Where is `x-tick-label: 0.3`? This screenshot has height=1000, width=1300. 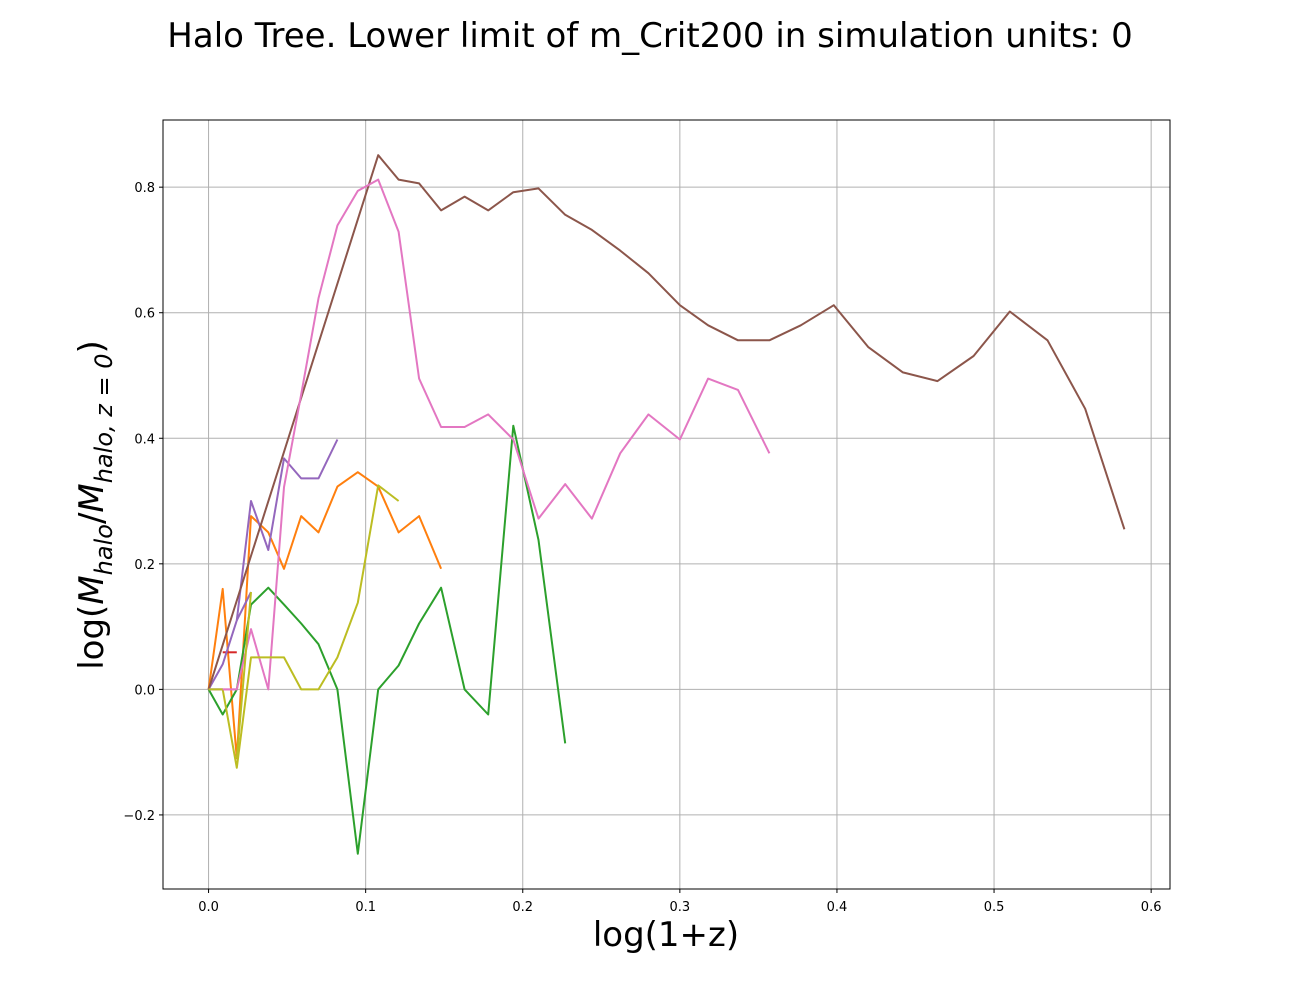 x-tick-label: 0.3 is located at coordinates (680, 907).